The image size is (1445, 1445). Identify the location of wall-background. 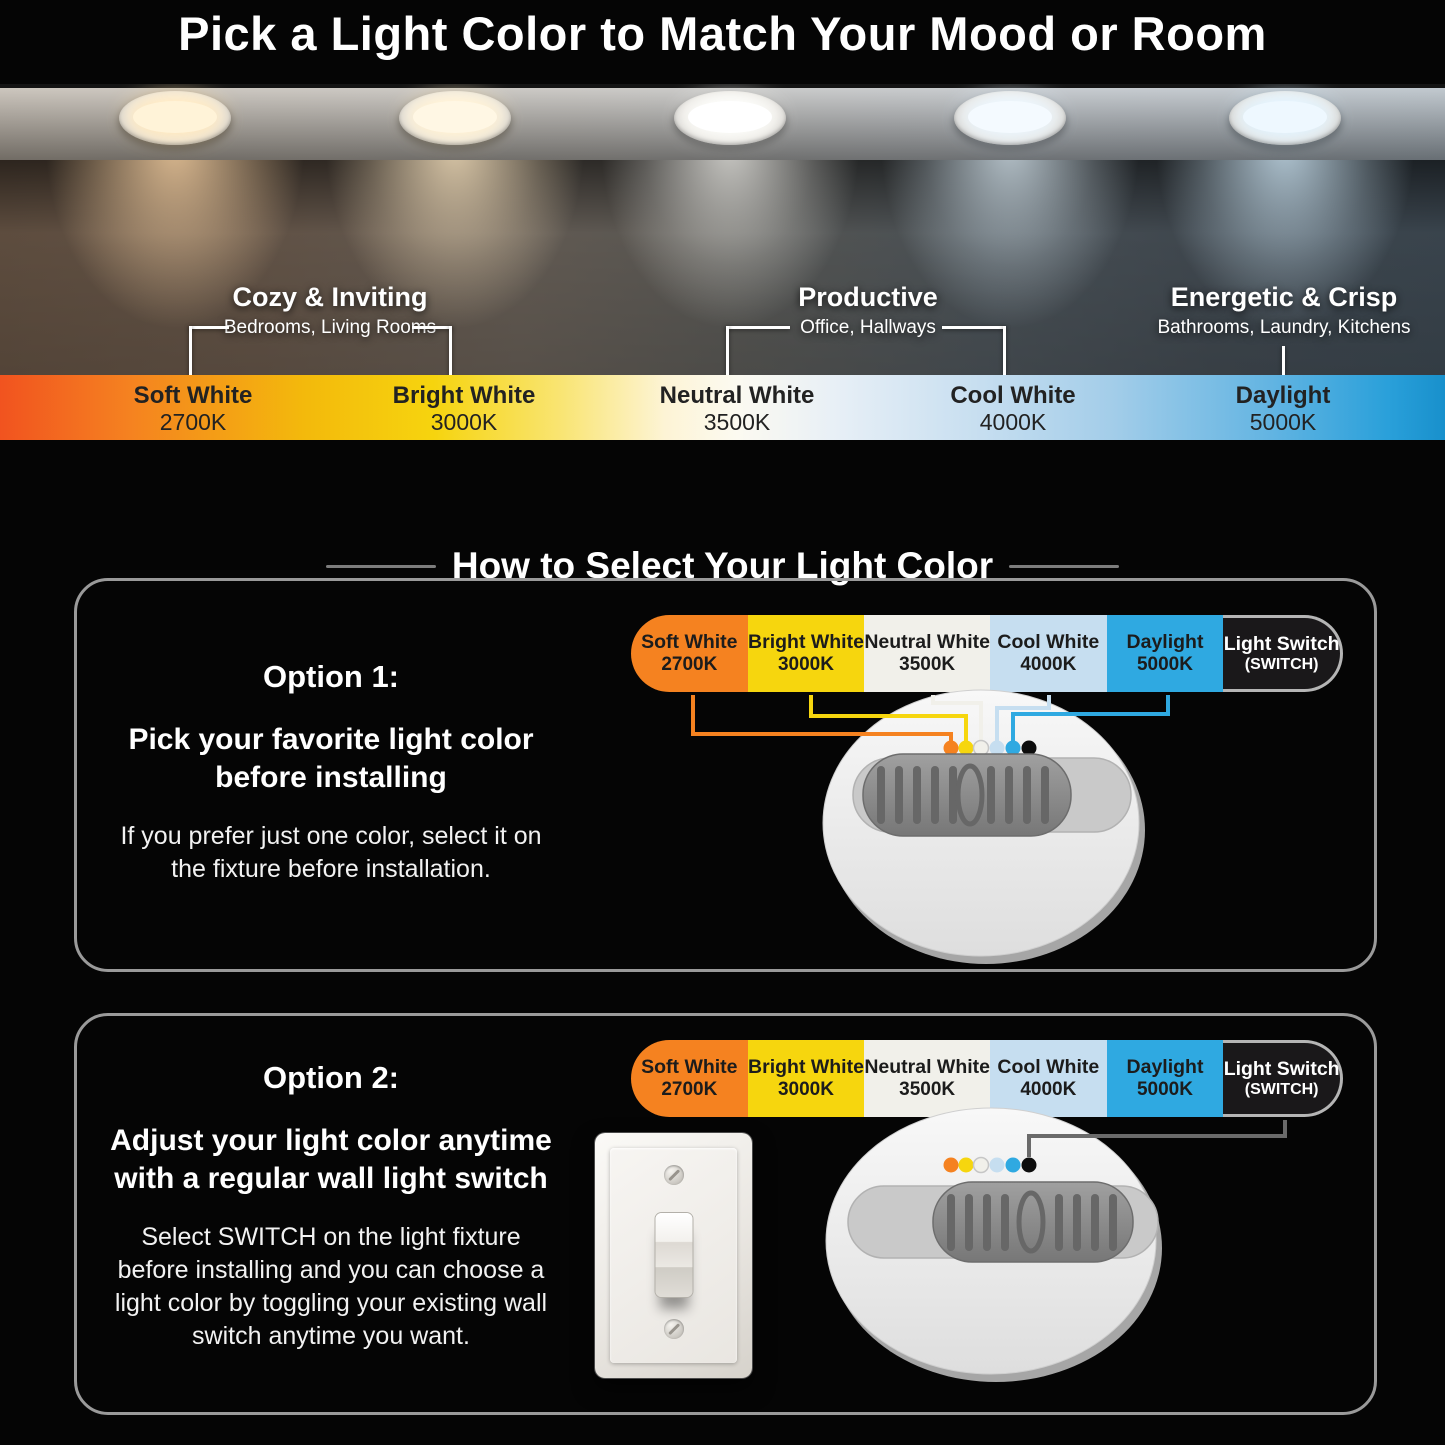
(722, 267).